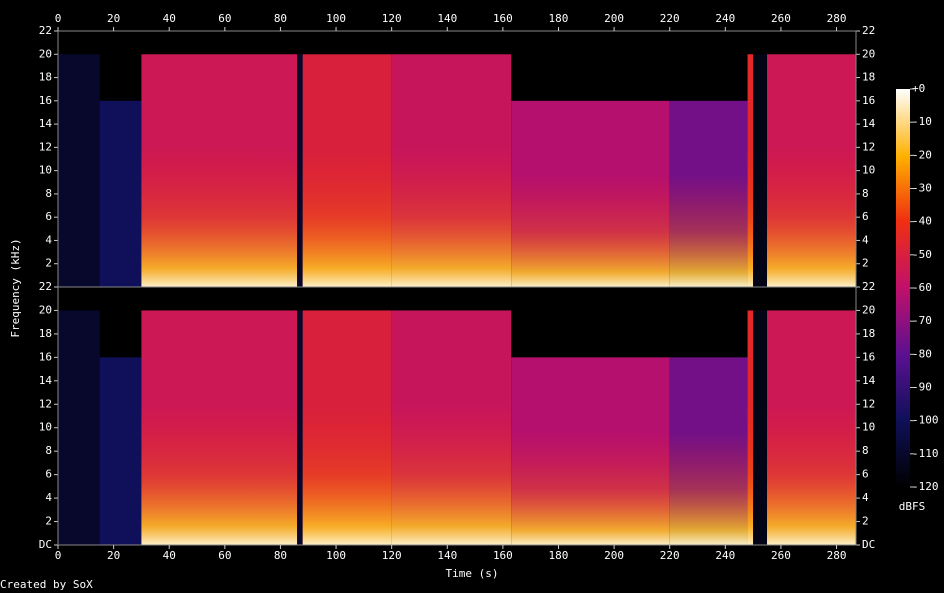 This screenshot has width=944, height=593. I want to click on colorbar-tick-label: -90, so click(922, 387).